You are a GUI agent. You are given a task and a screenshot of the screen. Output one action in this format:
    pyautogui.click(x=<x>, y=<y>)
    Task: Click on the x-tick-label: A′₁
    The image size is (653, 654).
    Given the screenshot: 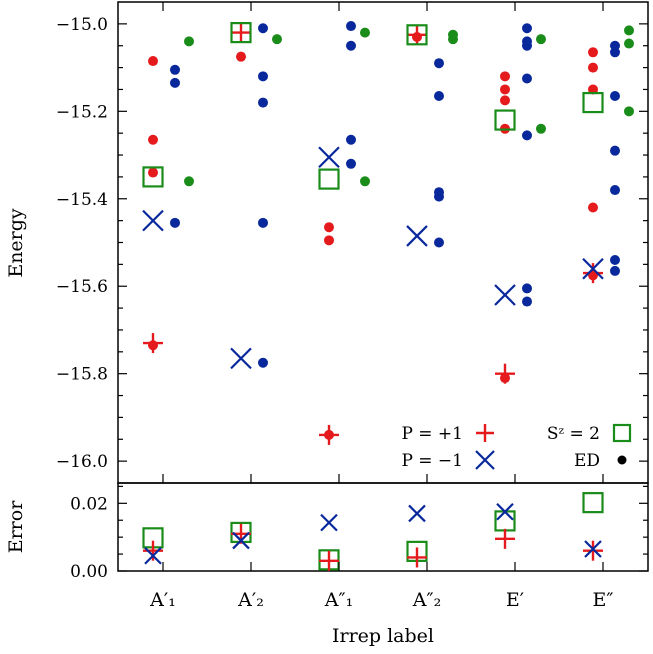 What is the action you would take?
    pyautogui.click(x=162, y=600)
    